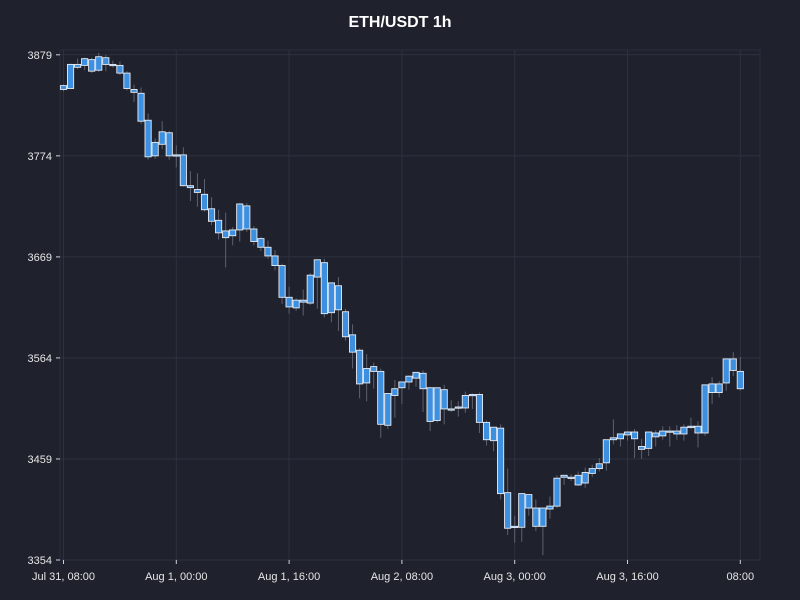 The width and height of the screenshot is (800, 600). What do you see at coordinates (40, 56) in the screenshot?
I see `y-tick-label: 3879` at bounding box center [40, 56].